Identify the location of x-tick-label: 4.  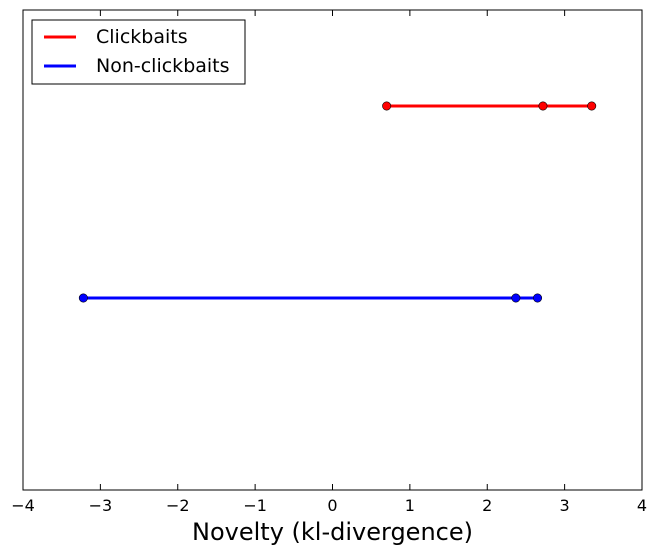
(642, 505).